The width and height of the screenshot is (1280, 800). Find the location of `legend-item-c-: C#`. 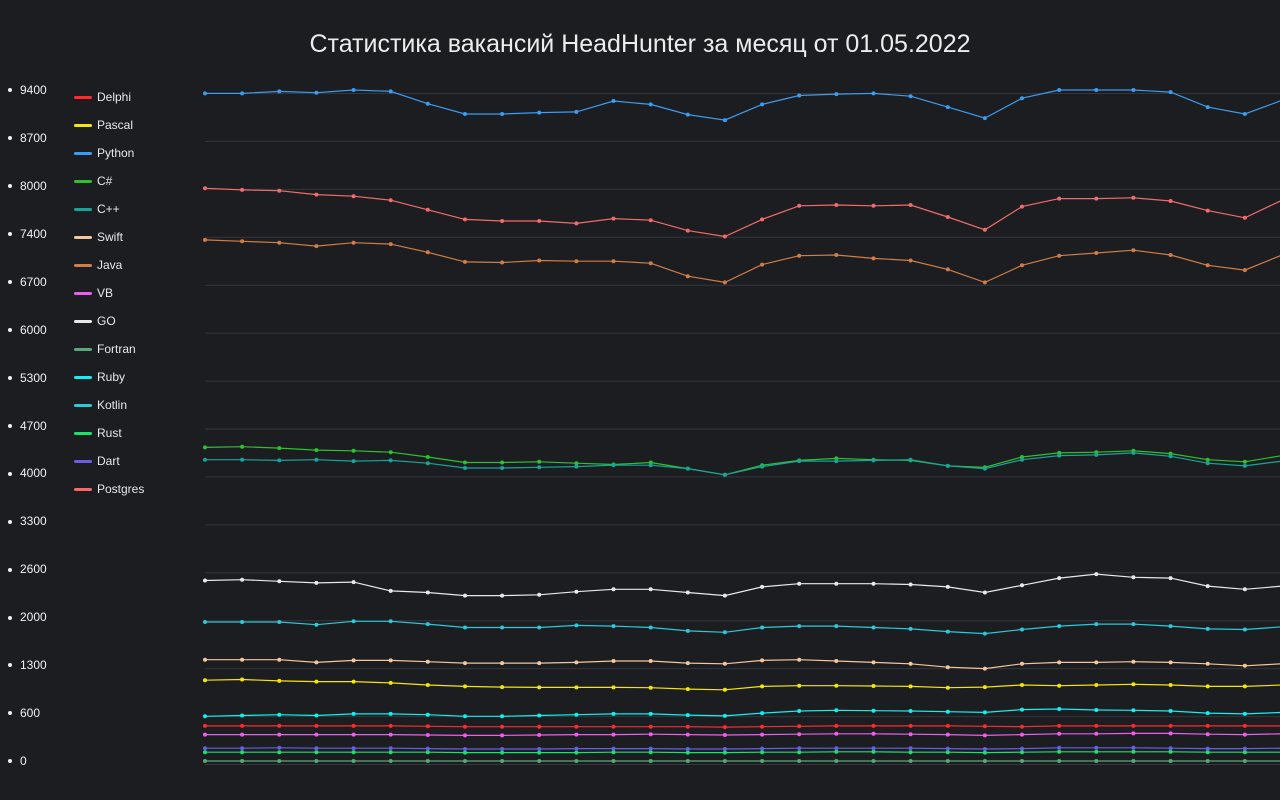

legend-item-c-: C# is located at coordinates (134, 188).